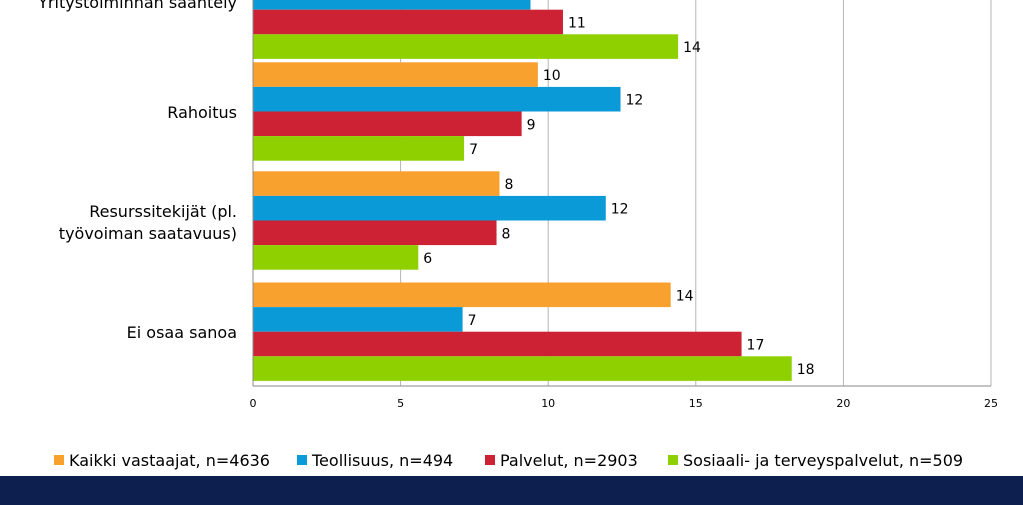  What do you see at coordinates (400, 403) in the screenshot?
I see `x-tick-label: 5` at bounding box center [400, 403].